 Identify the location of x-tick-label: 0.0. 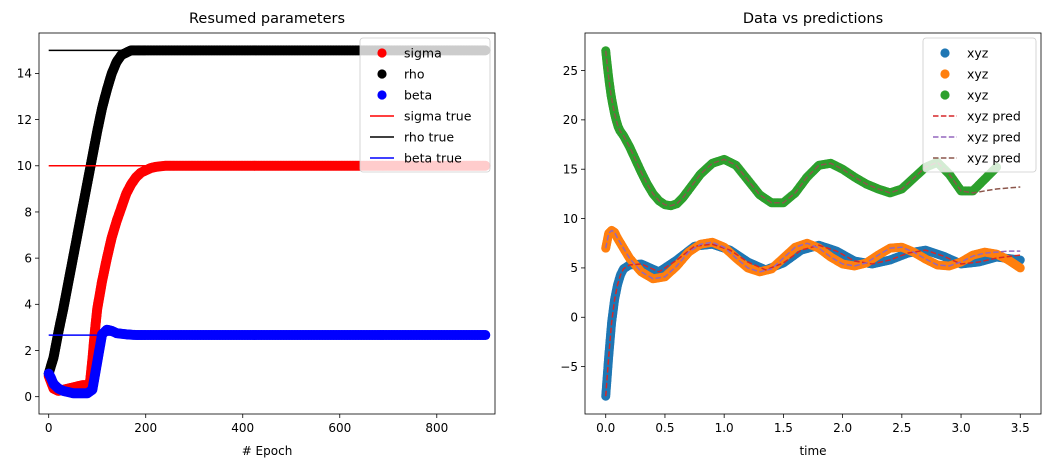
(605, 428).